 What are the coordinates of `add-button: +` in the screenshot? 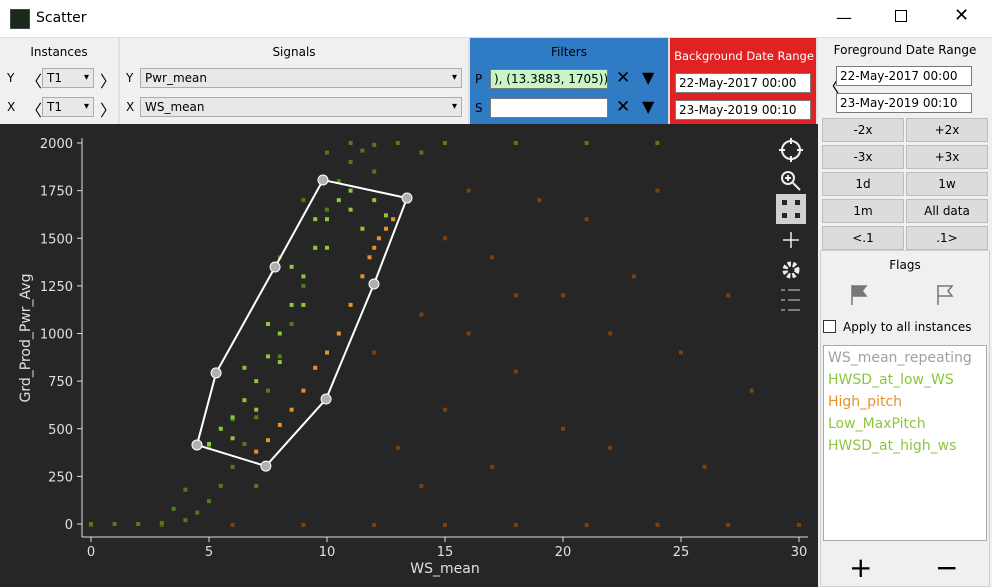 It's located at (861, 567).